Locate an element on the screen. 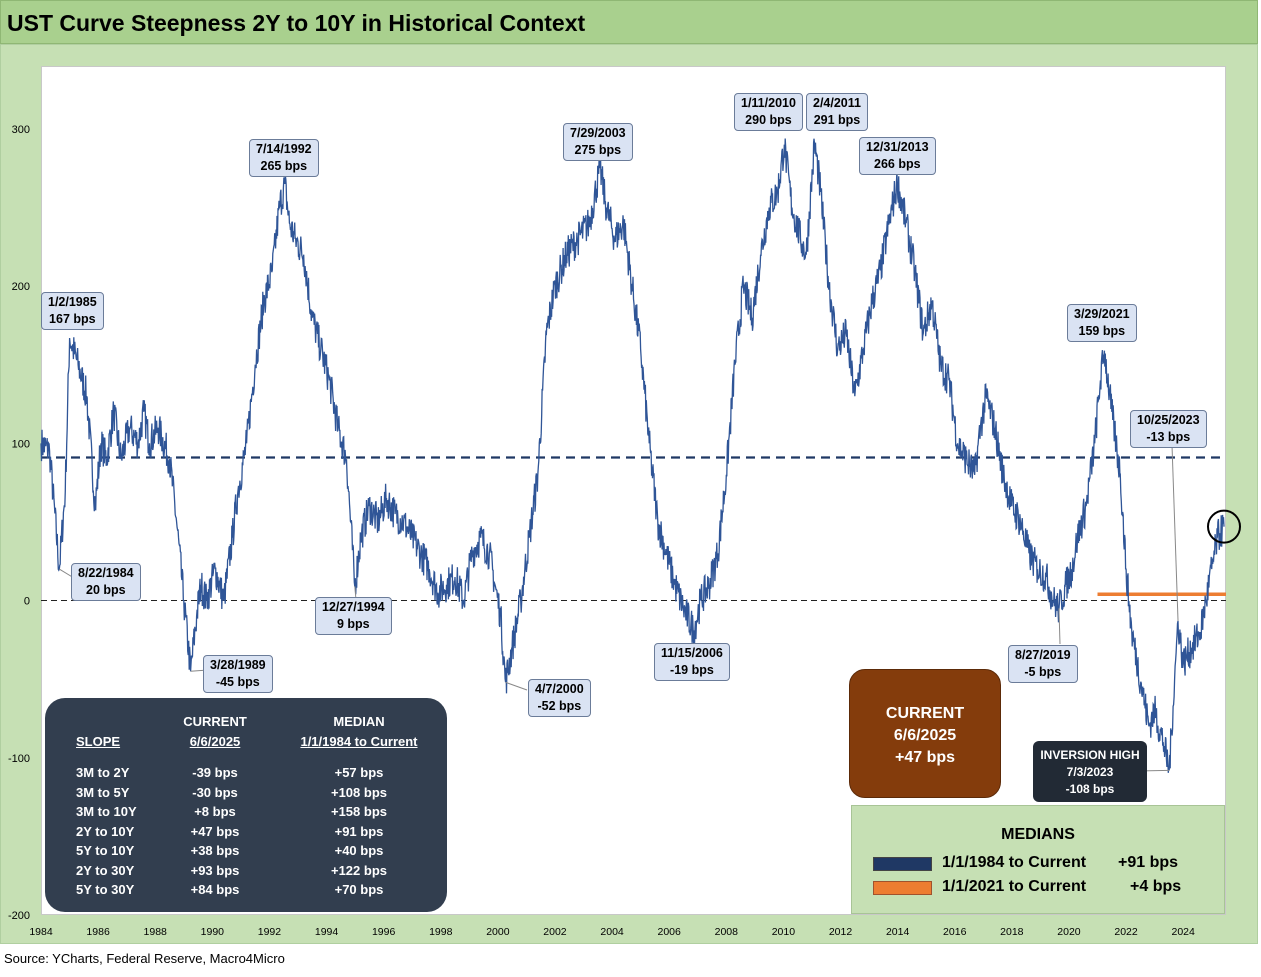  table-cell-slope: 3M to 2Y is located at coordinates (103, 772).